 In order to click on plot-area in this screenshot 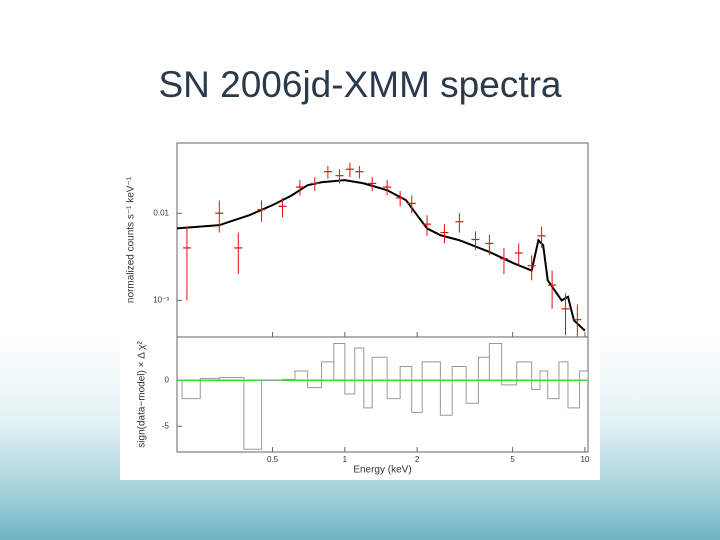, I will do `click(382, 396)`.